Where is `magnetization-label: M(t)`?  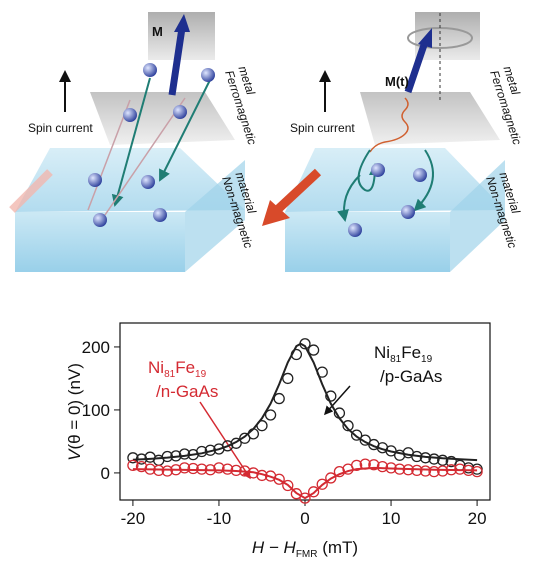 magnetization-label: M(t) is located at coordinates (397, 81).